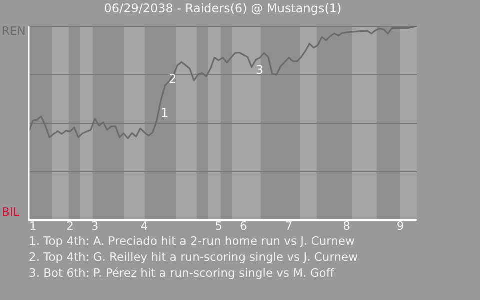 The height and width of the screenshot is (300, 480). What do you see at coordinates (33, 226) in the screenshot?
I see `x-tick-label: 1` at bounding box center [33, 226].